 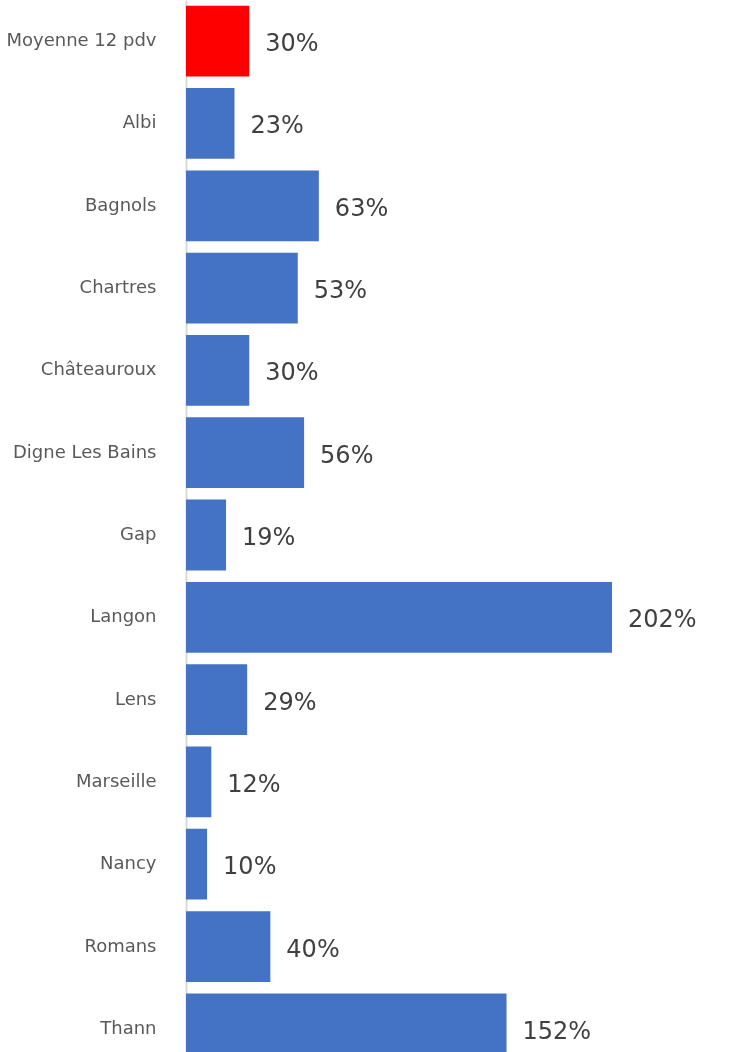 I want to click on data-label: 53%, so click(x=340, y=290).